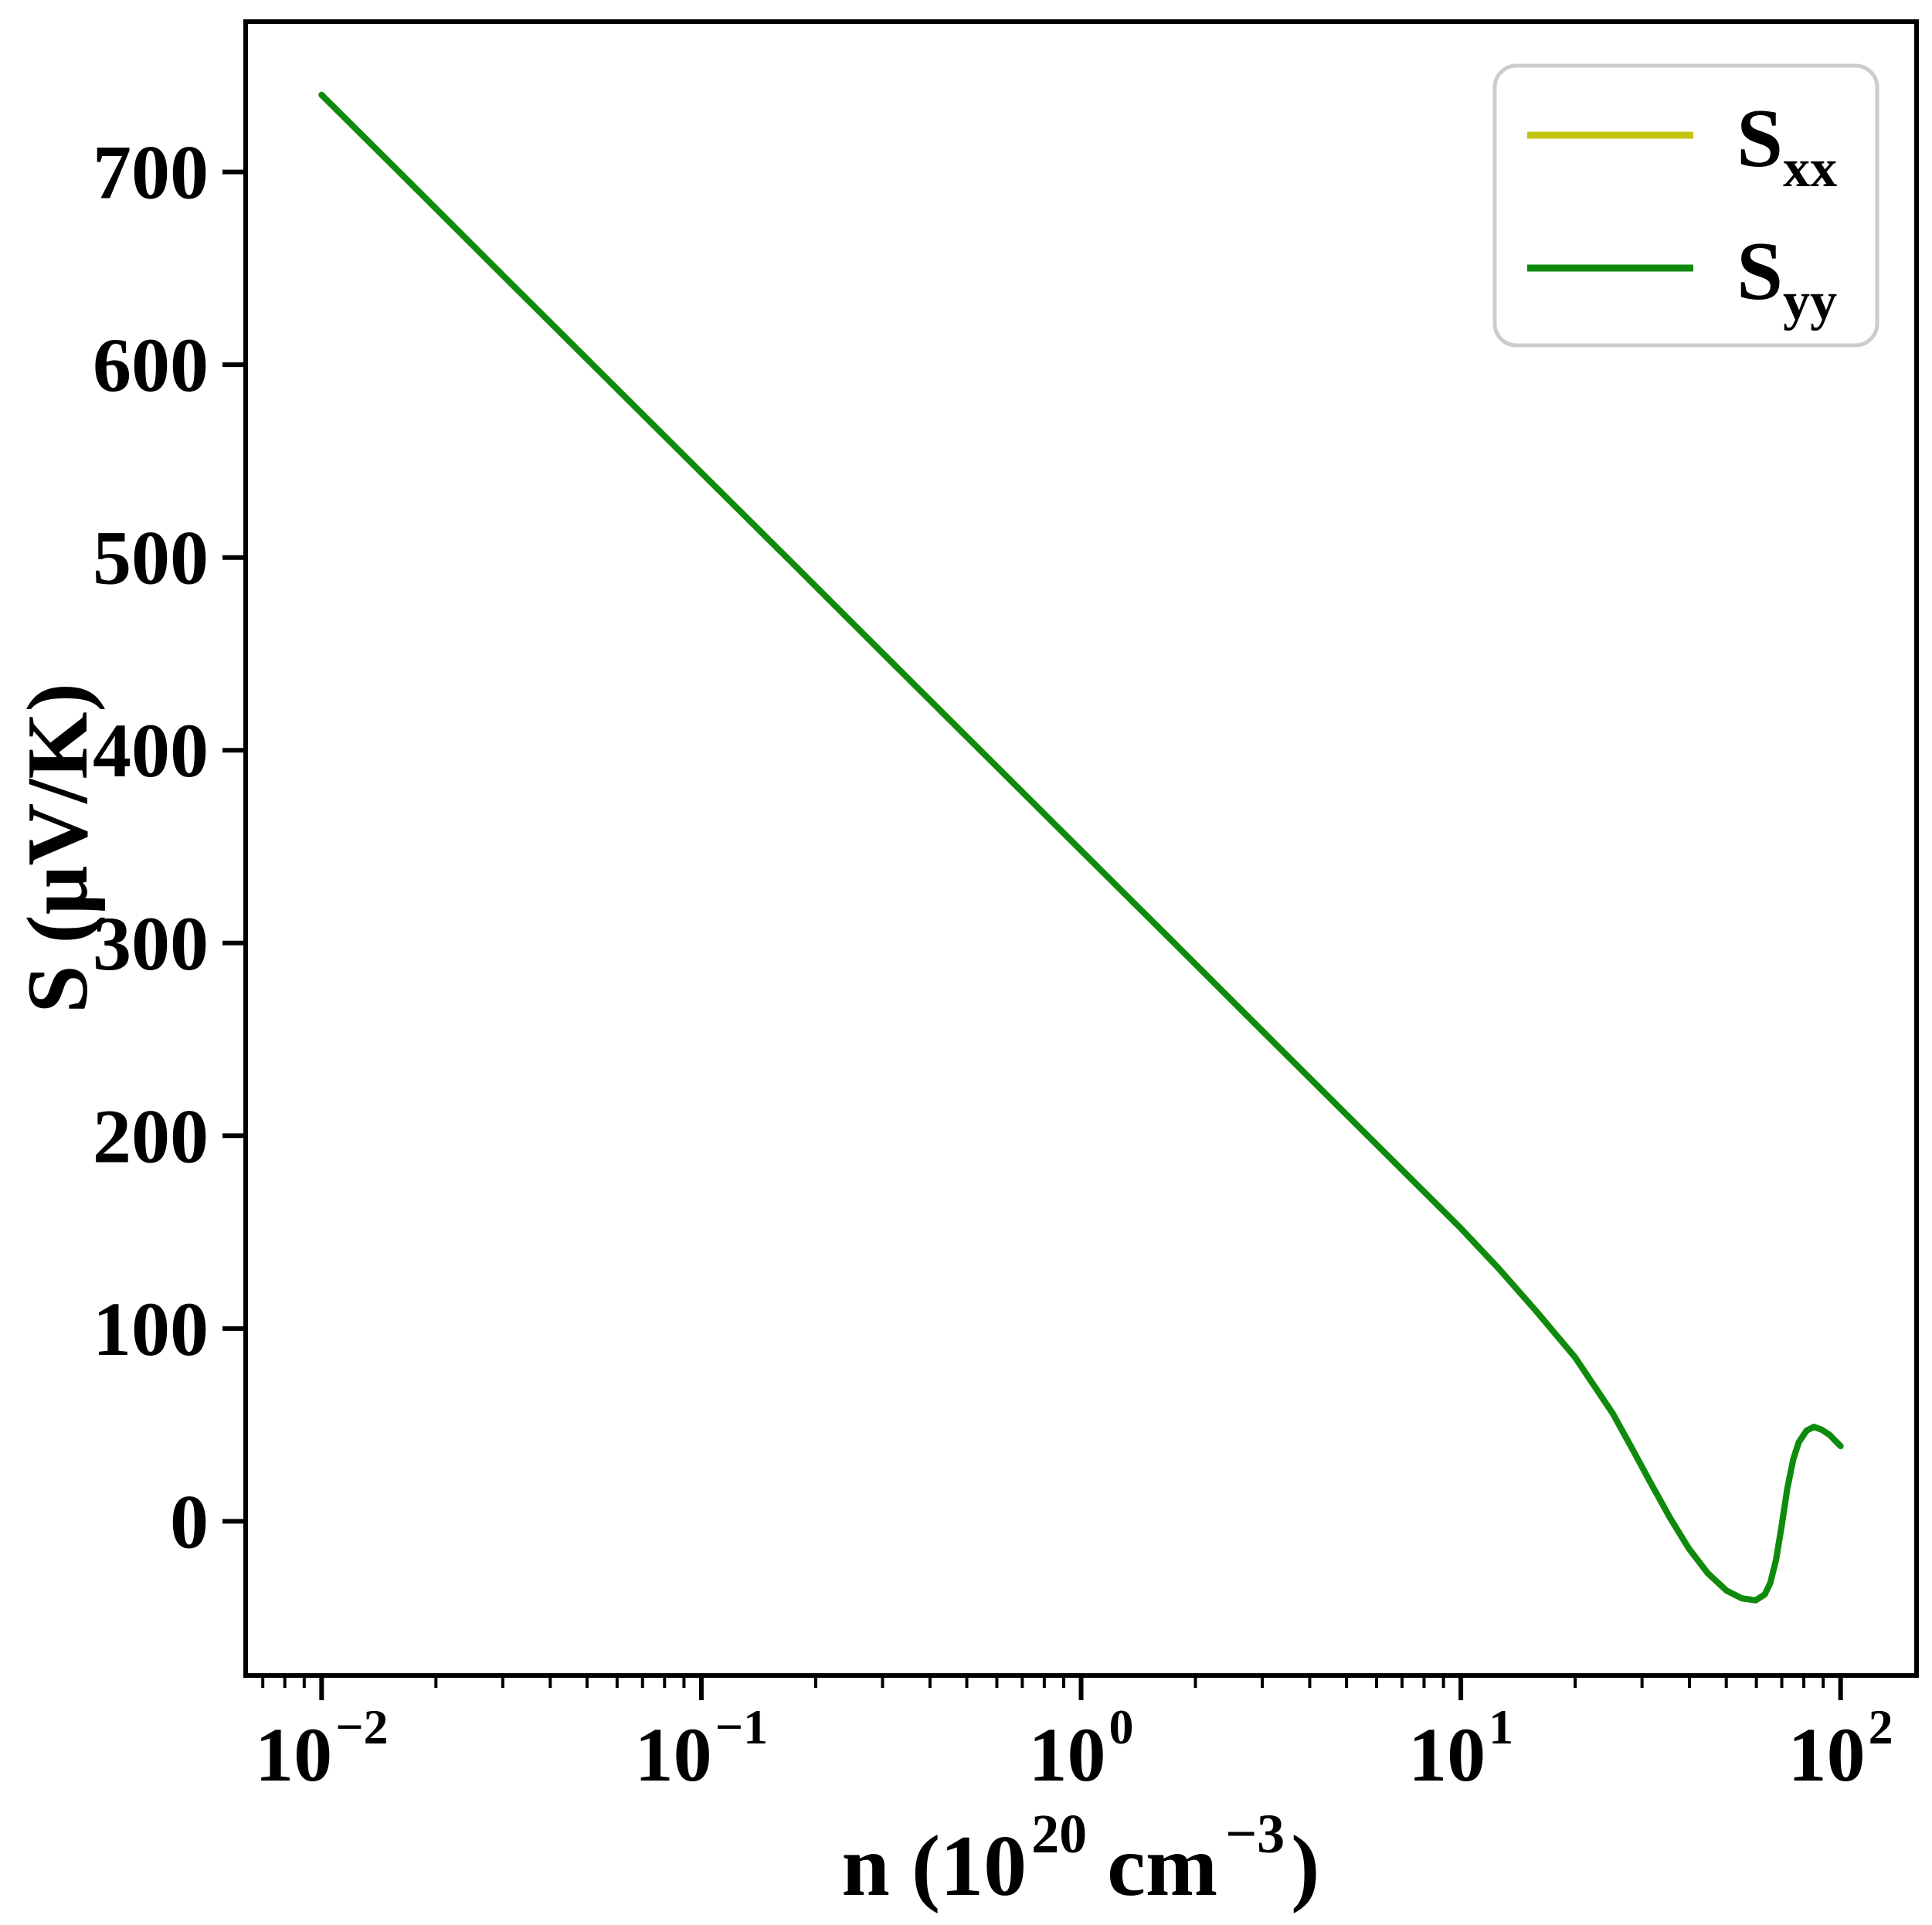  Describe the element at coordinates (58, 848) in the screenshot. I see `y-axis-label: S (μV/K)` at that location.